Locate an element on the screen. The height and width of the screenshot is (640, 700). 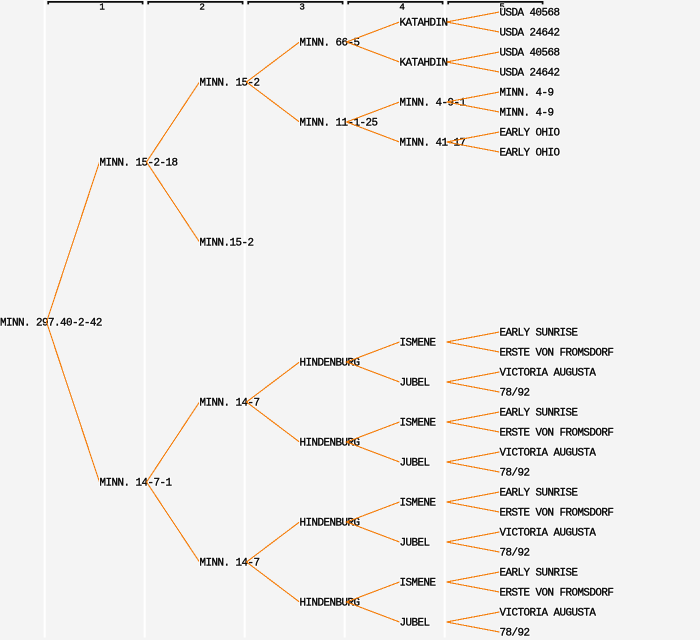
svg-text: MINN. 297.40-2-42 is located at coordinates (51, 324).